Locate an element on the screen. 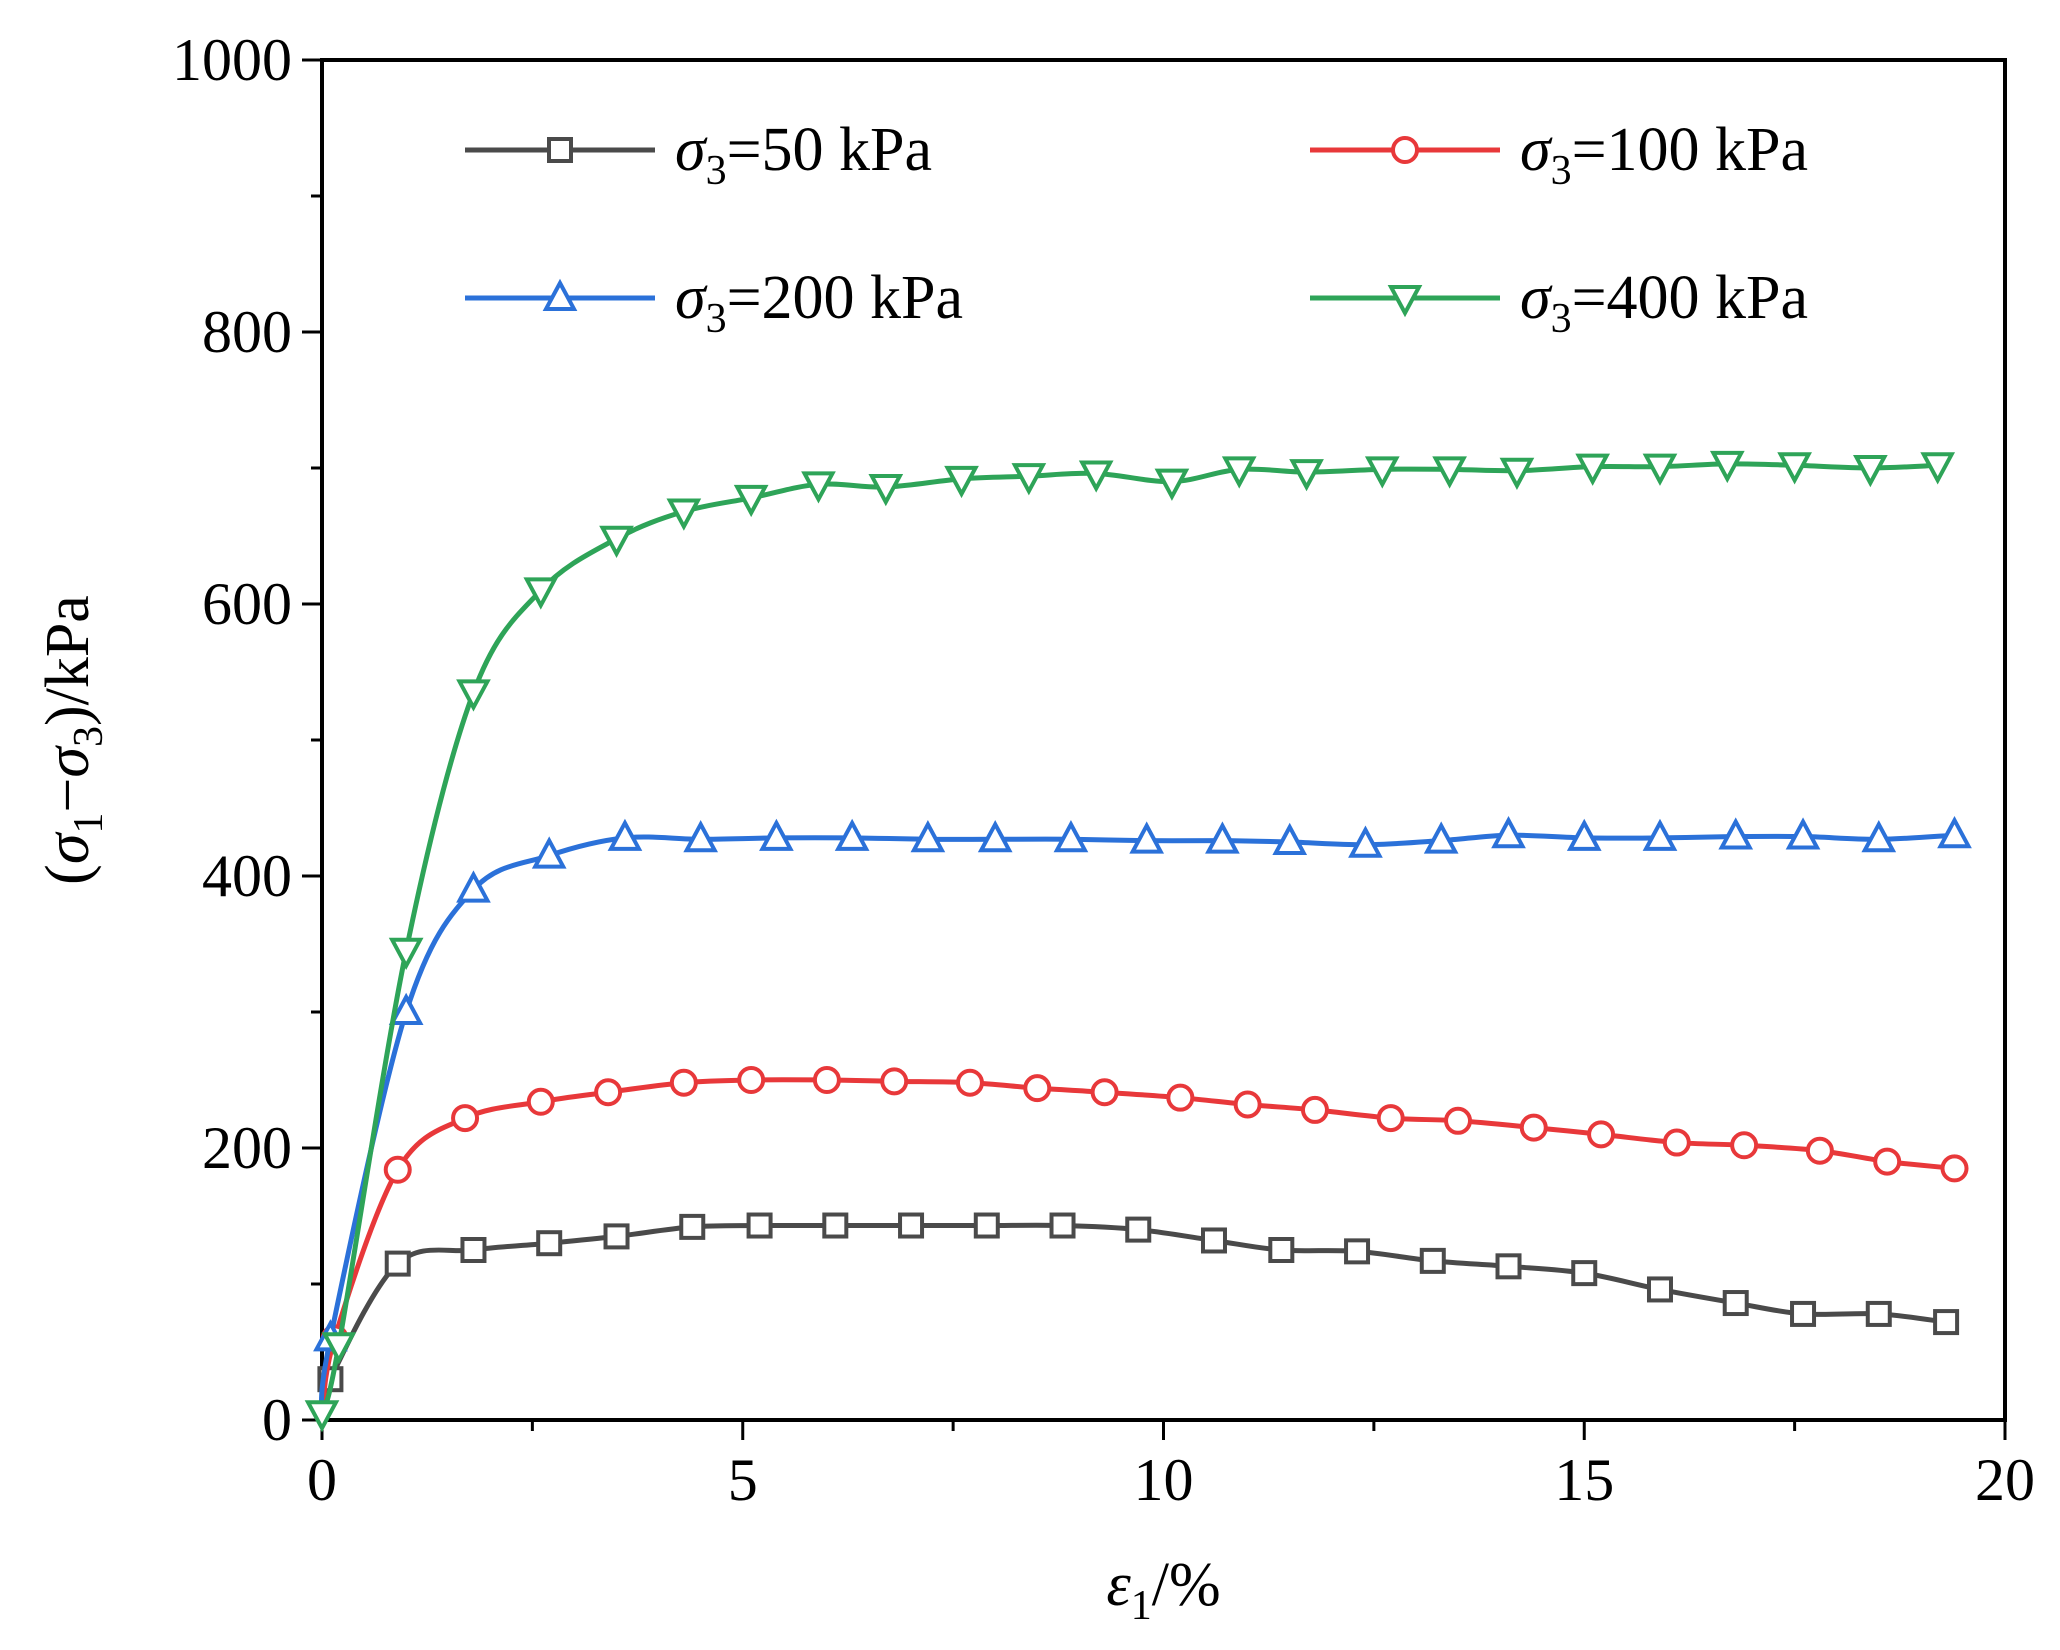 Image resolution: width=2060 pixels, height=1650 pixels. legend-label: σ3=100 kPa is located at coordinates (1664, 155).